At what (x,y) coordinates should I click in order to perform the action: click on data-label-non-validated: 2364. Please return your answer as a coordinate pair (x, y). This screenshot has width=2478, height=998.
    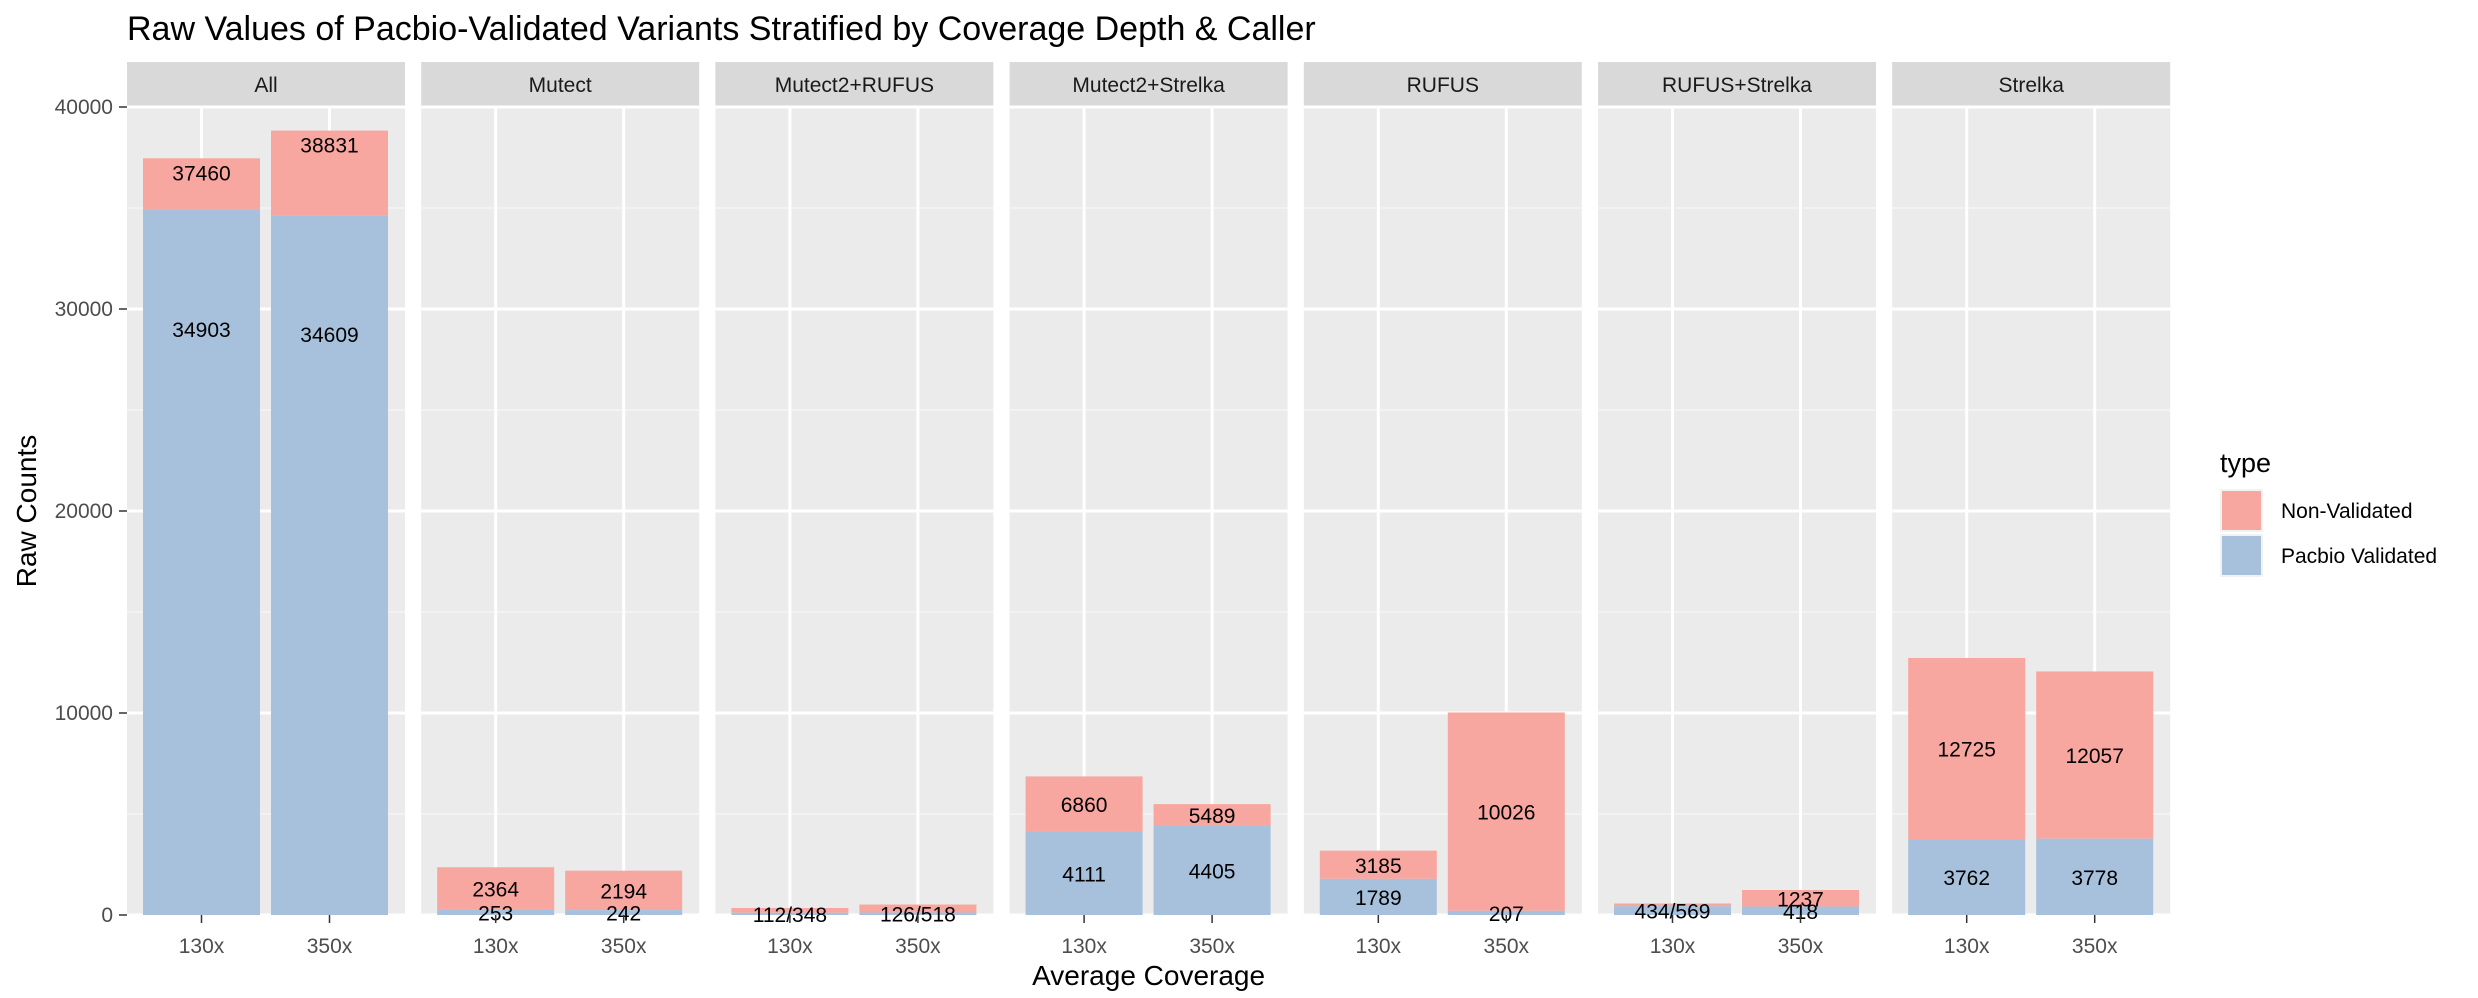
    Looking at the image, I should click on (495, 890).